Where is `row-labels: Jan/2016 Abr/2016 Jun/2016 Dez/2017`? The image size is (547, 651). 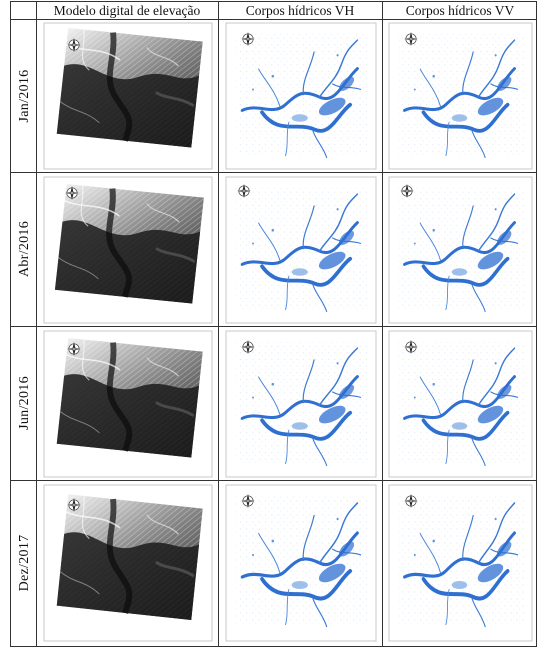
row-labels: Jan/2016 Abr/2016 Jun/2016 Dez/2017 is located at coordinates (24, 331).